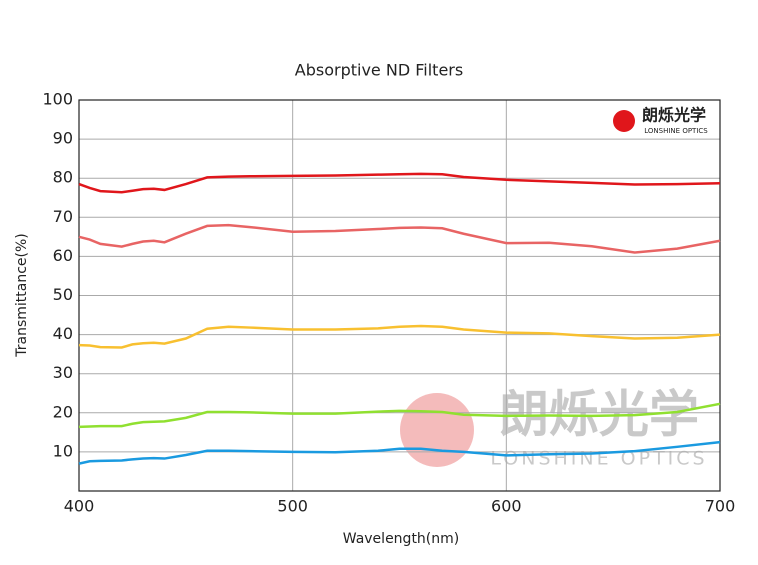 This screenshot has height=565, width=758. Describe the element at coordinates (79, 506) in the screenshot. I see `x-tick-label: 400` at that location.